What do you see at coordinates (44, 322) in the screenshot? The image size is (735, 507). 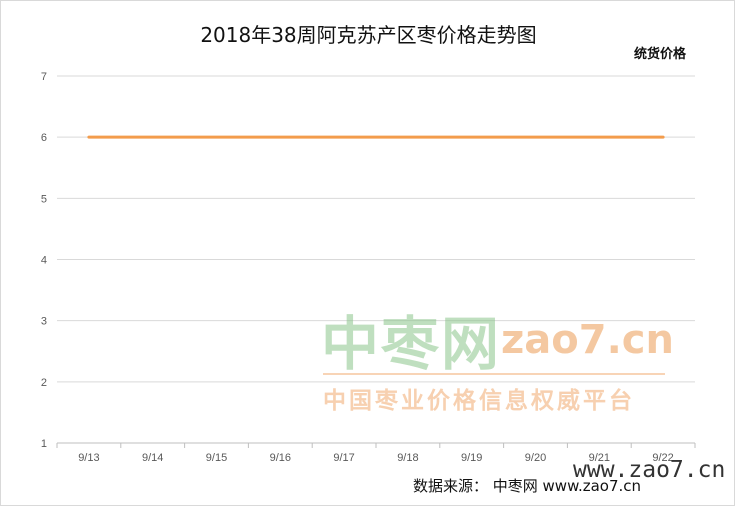 I see `y-tick-label: 3` at bounding box center [44, 322].